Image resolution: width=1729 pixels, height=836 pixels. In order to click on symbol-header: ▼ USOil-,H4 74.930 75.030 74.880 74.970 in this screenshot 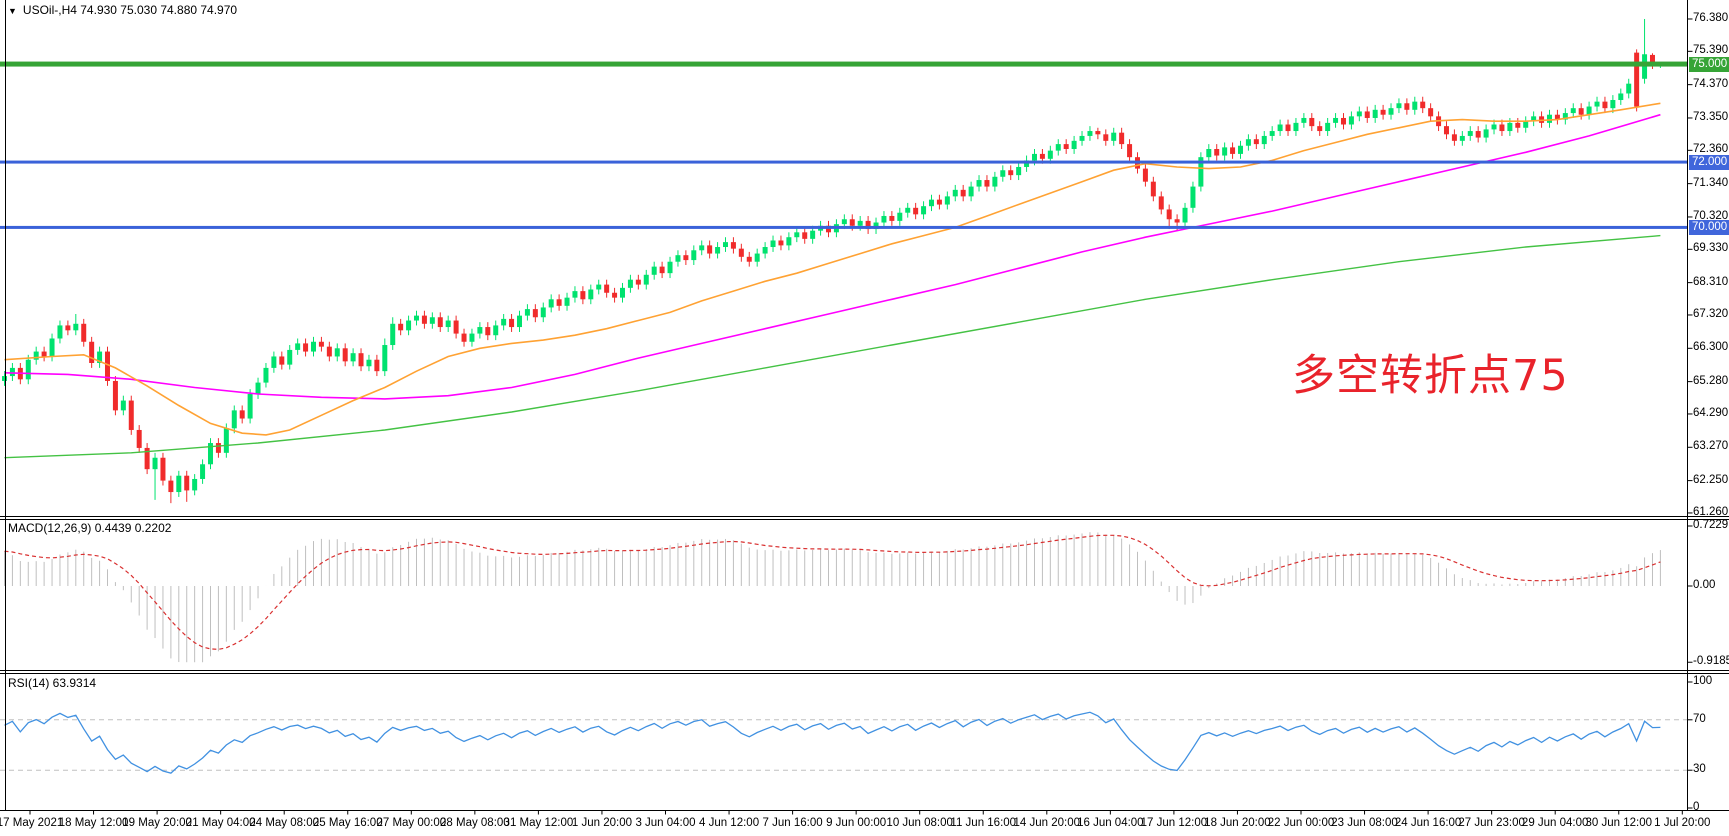, I will do `click(122, 10)`.